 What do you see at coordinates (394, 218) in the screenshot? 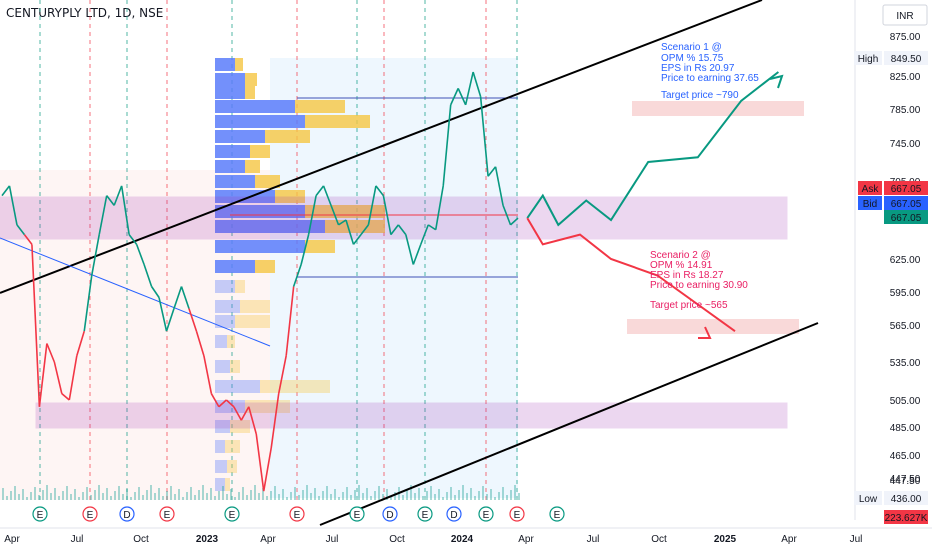
I see `support-zone-upper` at bounding box center [394, 218].